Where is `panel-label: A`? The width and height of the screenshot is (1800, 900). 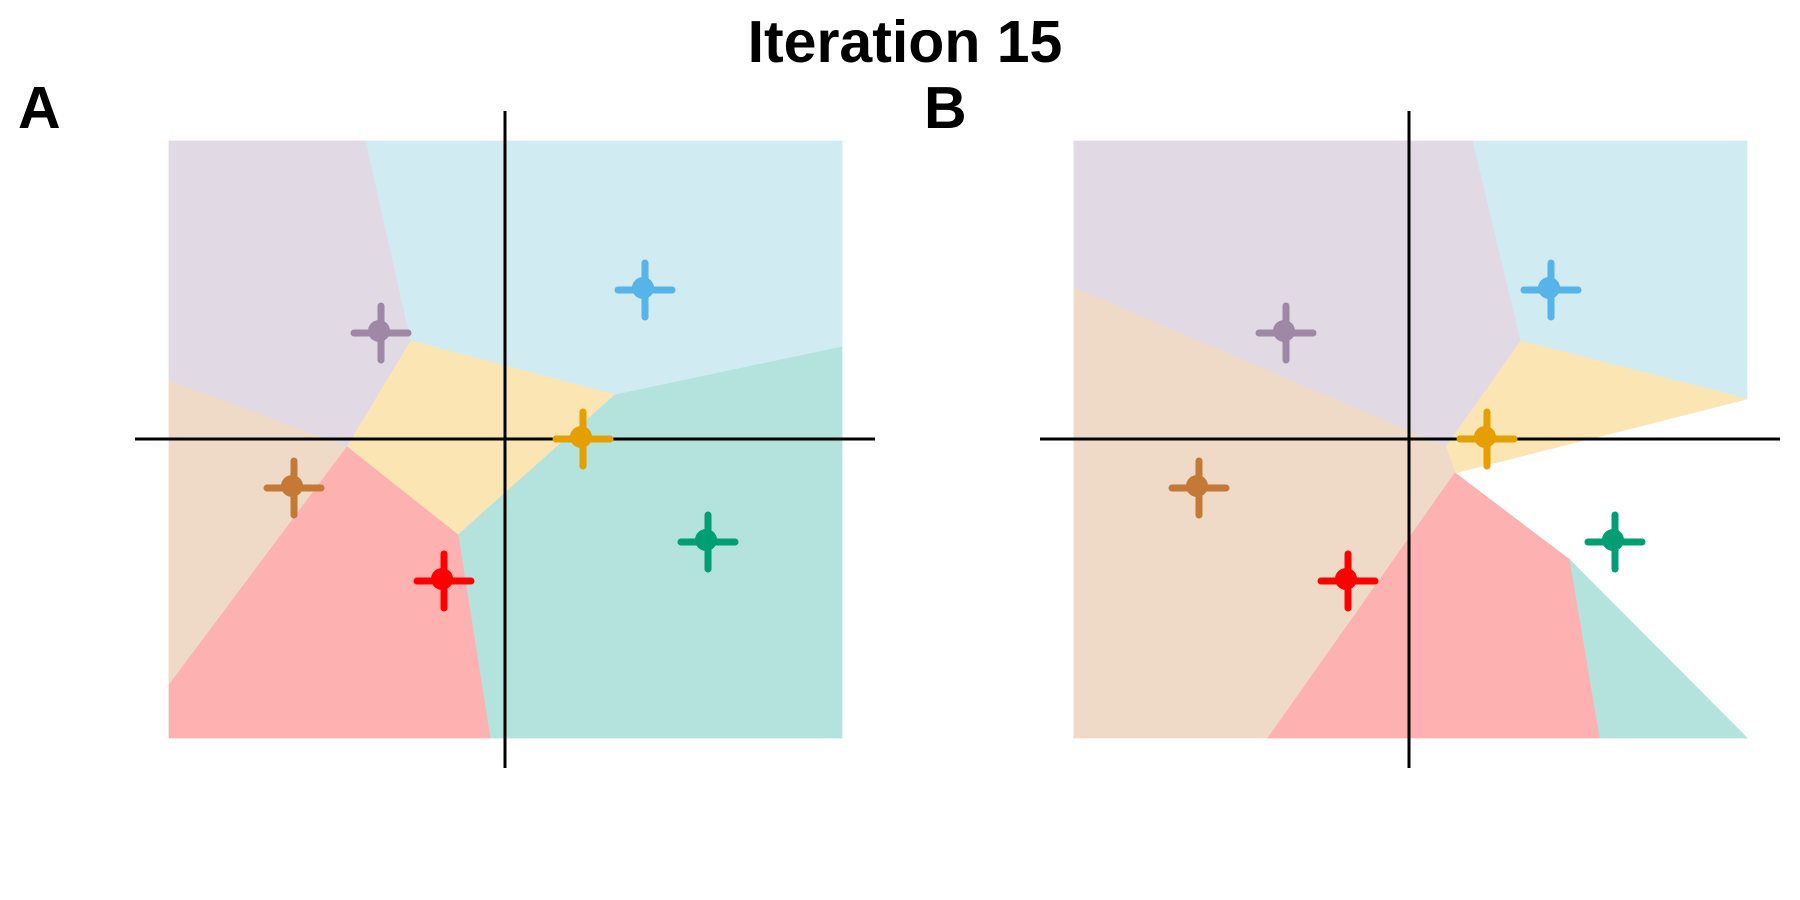
panel-label: A is located at coordinates (39, 108).